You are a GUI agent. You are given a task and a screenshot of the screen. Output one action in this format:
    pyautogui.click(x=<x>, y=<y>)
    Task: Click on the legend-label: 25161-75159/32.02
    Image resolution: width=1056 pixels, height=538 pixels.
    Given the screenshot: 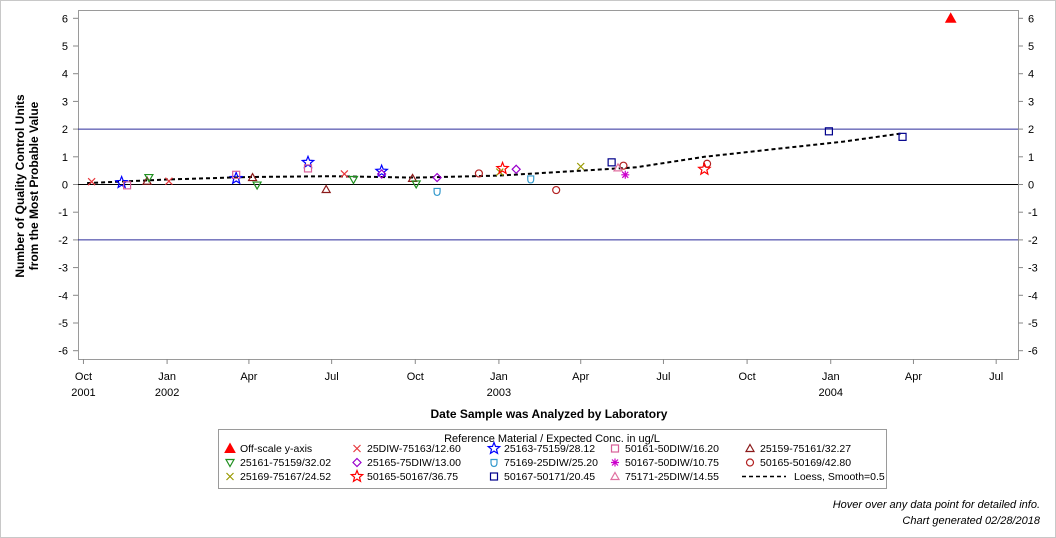 What is the action you would take?
    pyautogui.click(x=285, y=463)
    